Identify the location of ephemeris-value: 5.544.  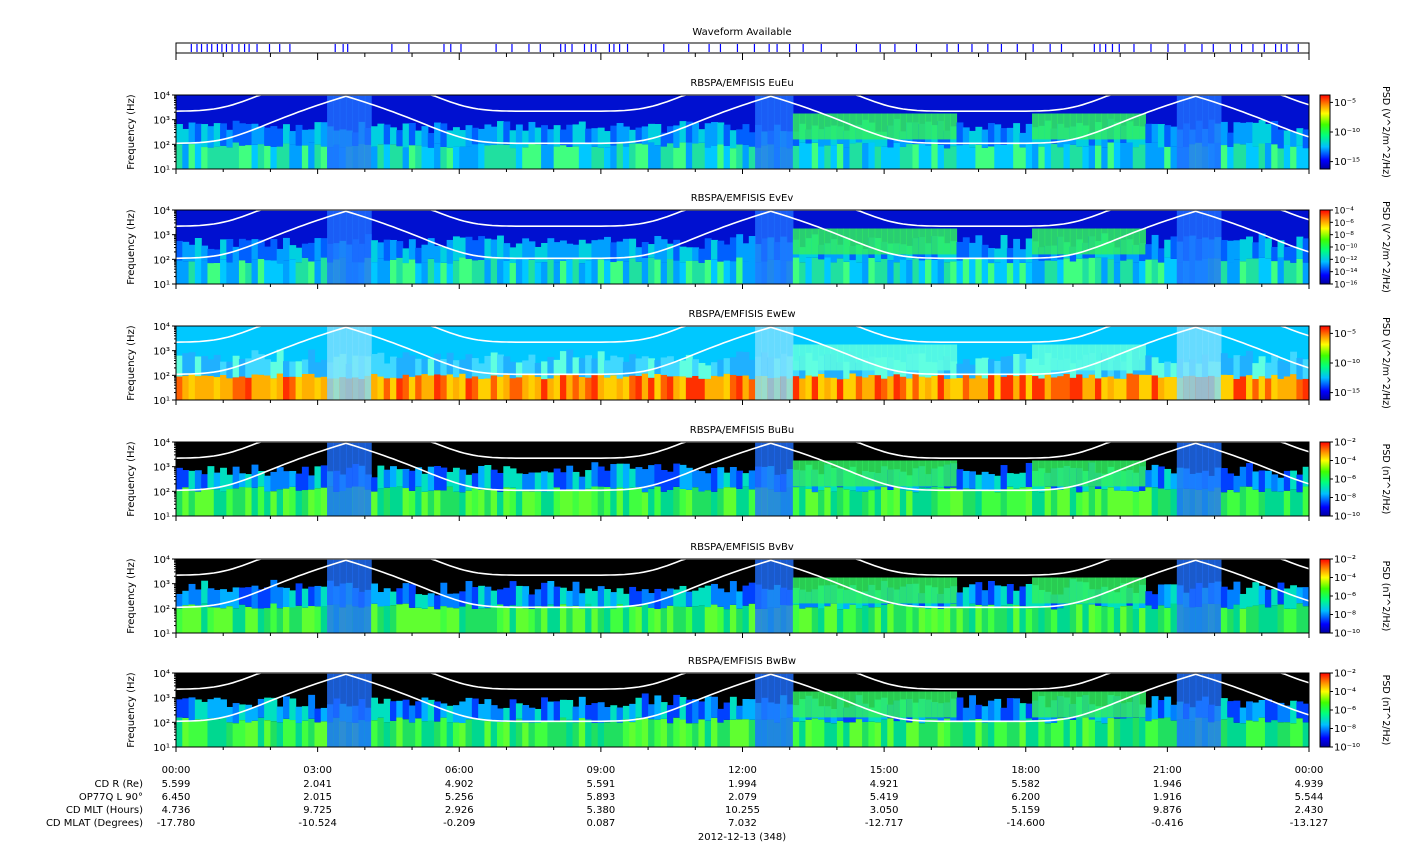
(1309, 797).